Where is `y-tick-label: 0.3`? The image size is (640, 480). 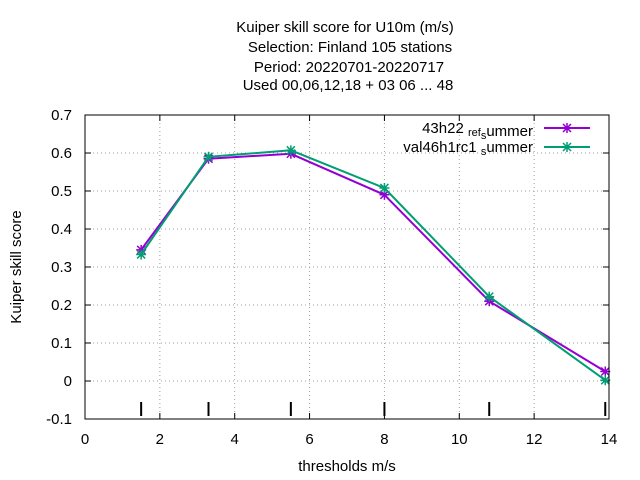 y-tick-label: 0.3 is located at coordinates (61, 267).